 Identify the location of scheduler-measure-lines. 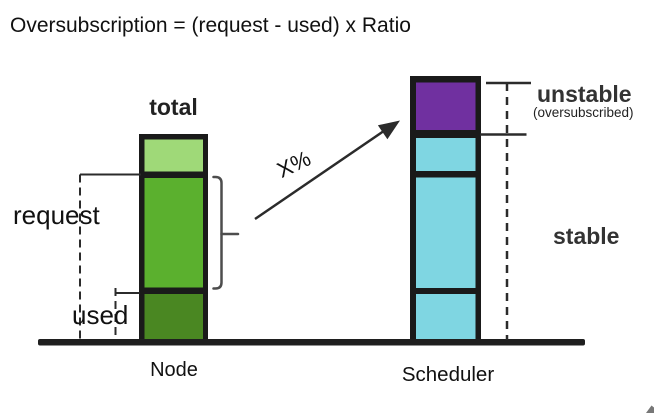
(505, 210).